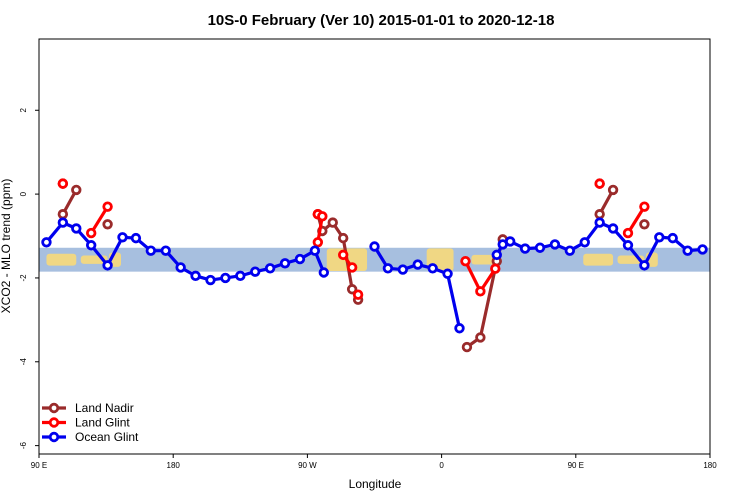 The height and width of the screenshot is (500, 750). I want to click on y-tick-label: -6, so click(23, 446).